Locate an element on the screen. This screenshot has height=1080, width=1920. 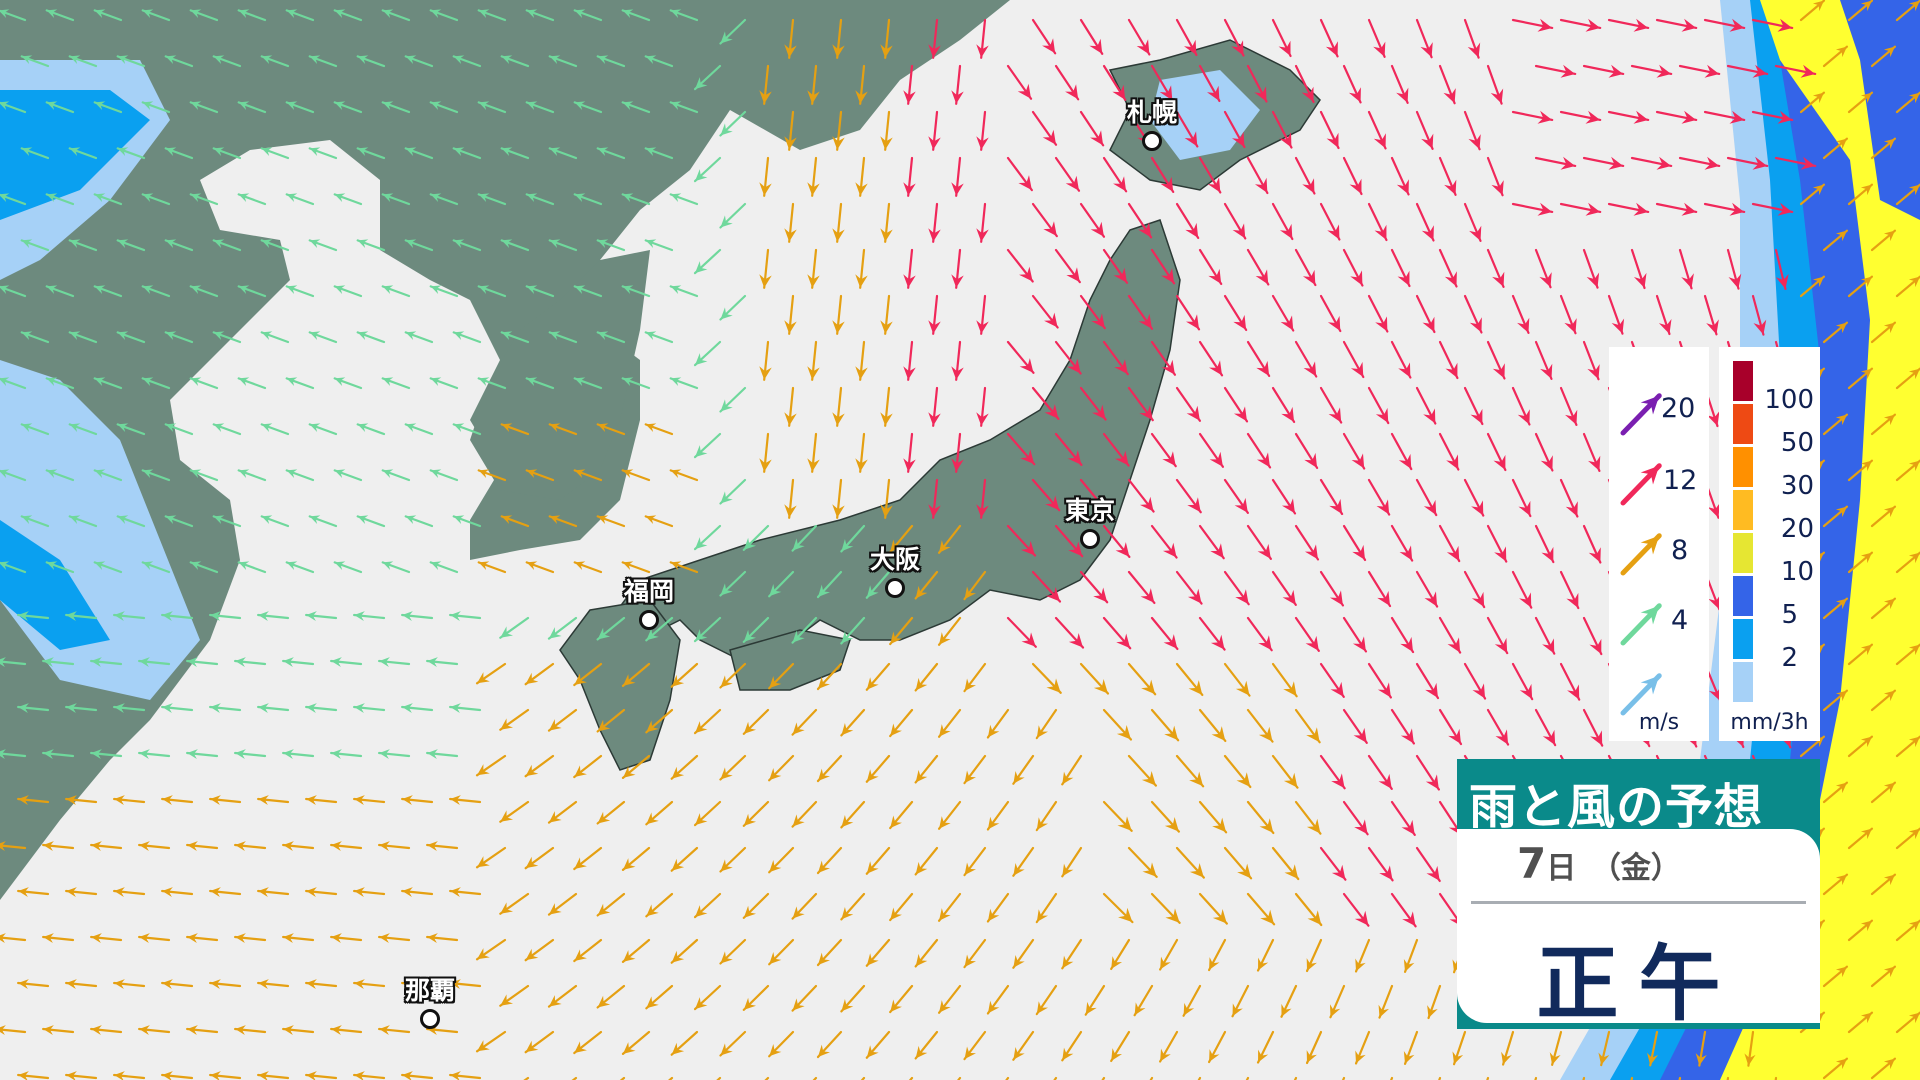
wind-speed-legend: 20 12 8 4 m/s is located at coordinates (1659, 544).